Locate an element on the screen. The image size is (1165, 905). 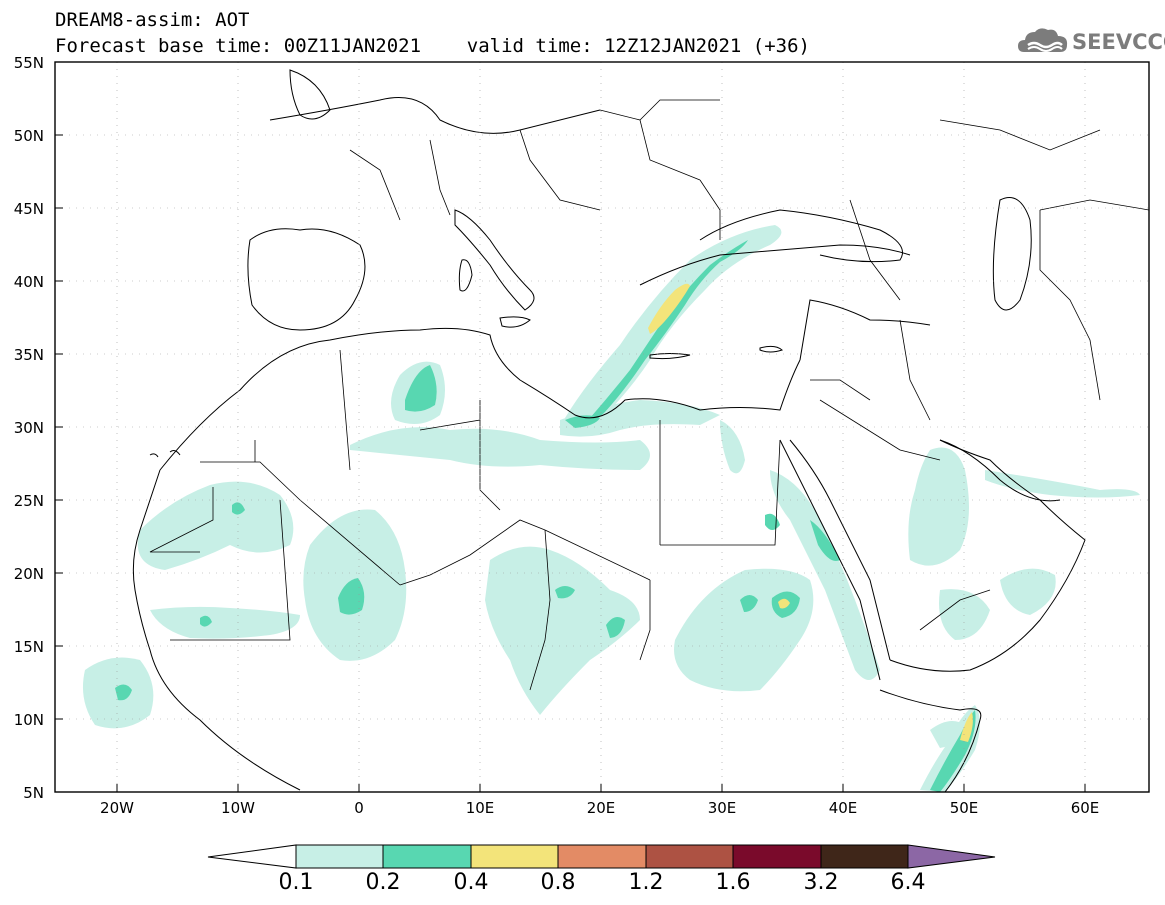
coast-black-sea is located at coordinates (801, 236).